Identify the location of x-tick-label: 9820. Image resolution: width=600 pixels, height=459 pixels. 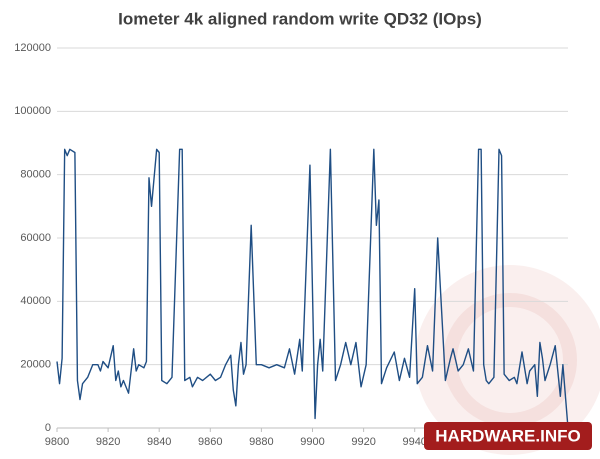
(108, 442).